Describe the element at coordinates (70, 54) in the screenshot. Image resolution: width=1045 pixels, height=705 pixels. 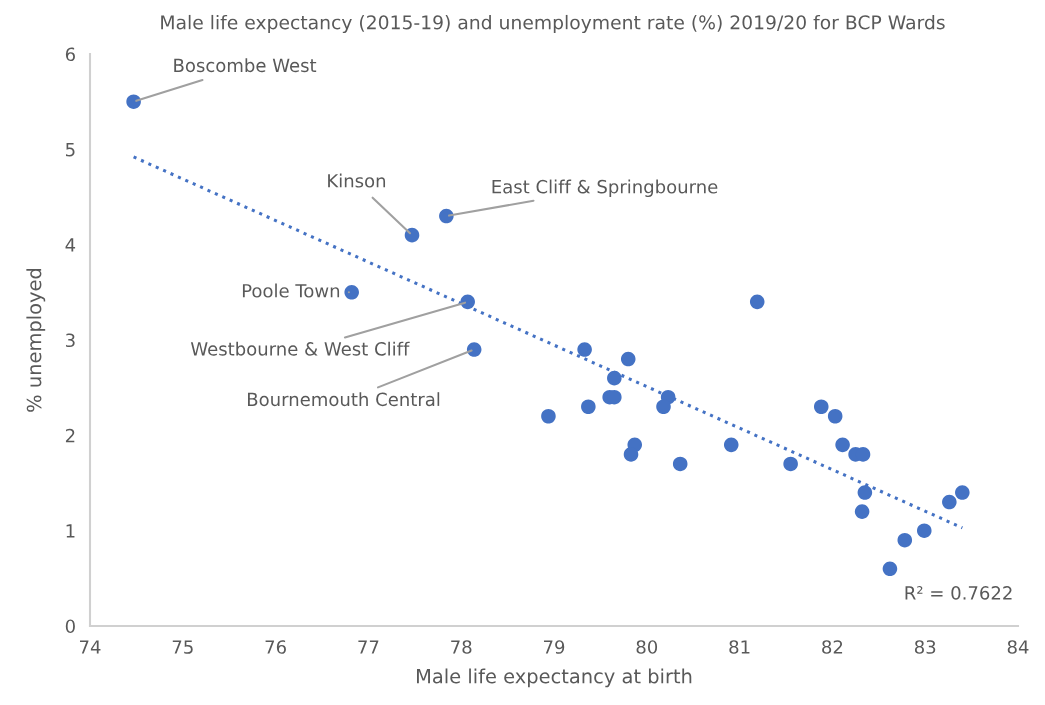
I see `y-tick-label: 6` at that location.